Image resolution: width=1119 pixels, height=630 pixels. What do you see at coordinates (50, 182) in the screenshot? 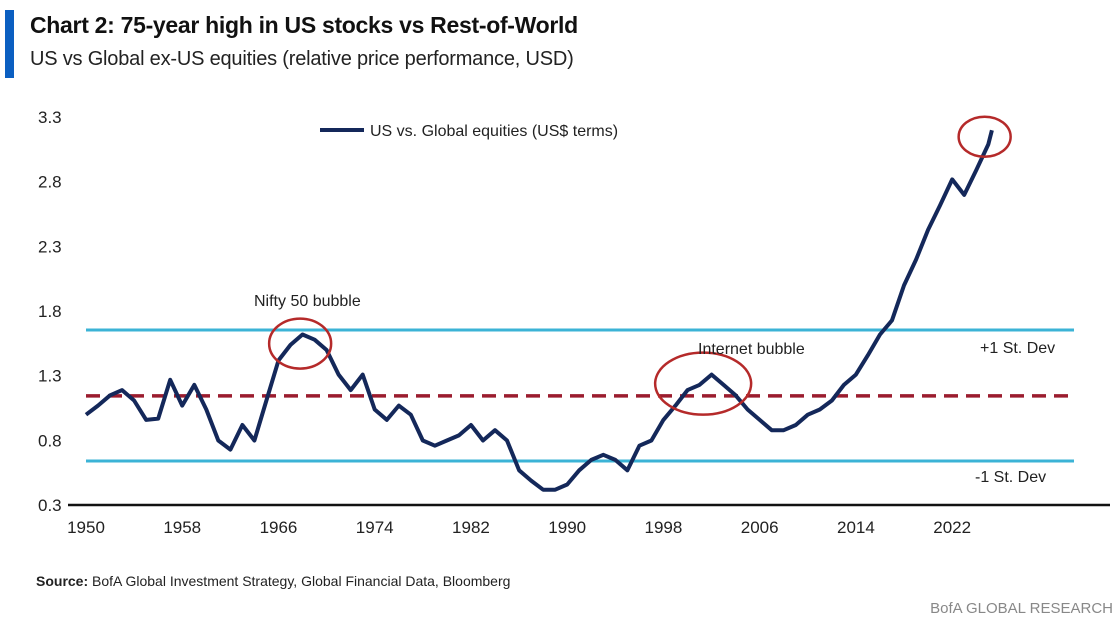
I see `y-tick-label: 2.8` at bounding box center [50, 182].